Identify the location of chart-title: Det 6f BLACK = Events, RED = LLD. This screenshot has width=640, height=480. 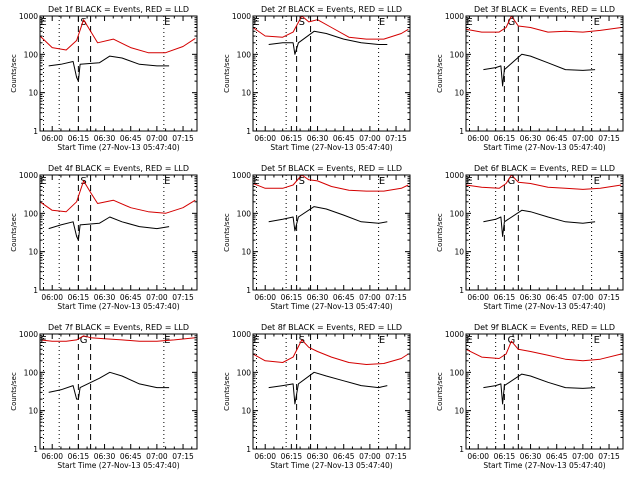
(544, 168).